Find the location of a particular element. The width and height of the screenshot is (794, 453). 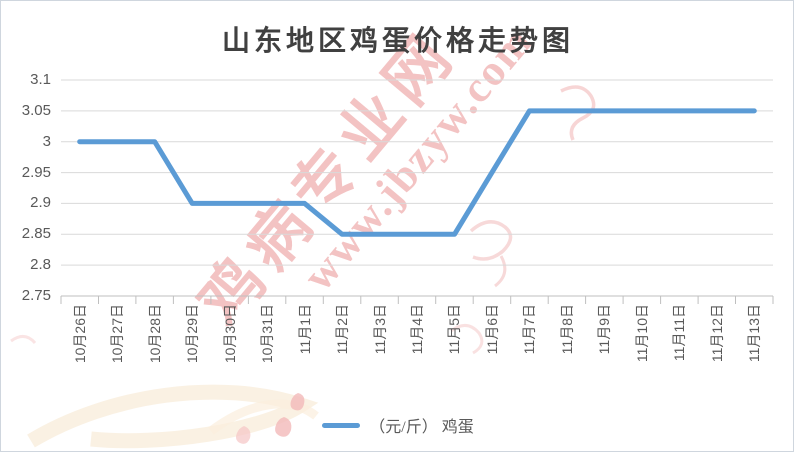

y-axis-tick-label: 2.8 is located at coordinates (40, 265).